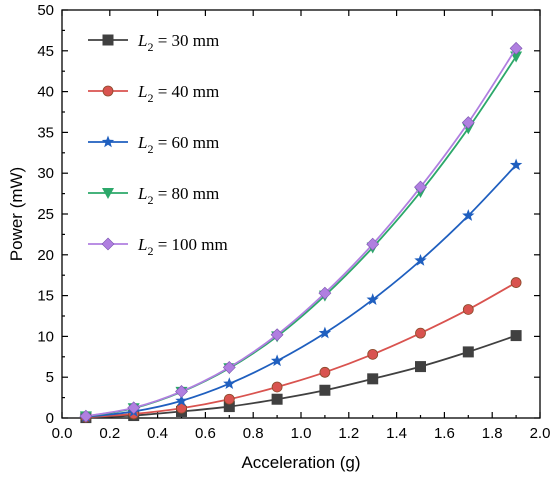 The image size is (550, 499). Describe the element at coordinates (178, 195) in the screenshot. I see `legend-label: L2 = 80 mm` at that location.